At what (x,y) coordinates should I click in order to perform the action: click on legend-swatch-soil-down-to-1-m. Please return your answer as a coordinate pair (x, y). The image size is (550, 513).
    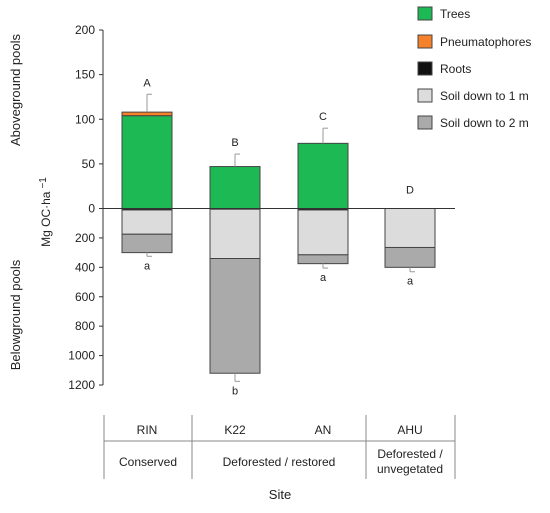
    Looking at the image, I should click on (425, 95).